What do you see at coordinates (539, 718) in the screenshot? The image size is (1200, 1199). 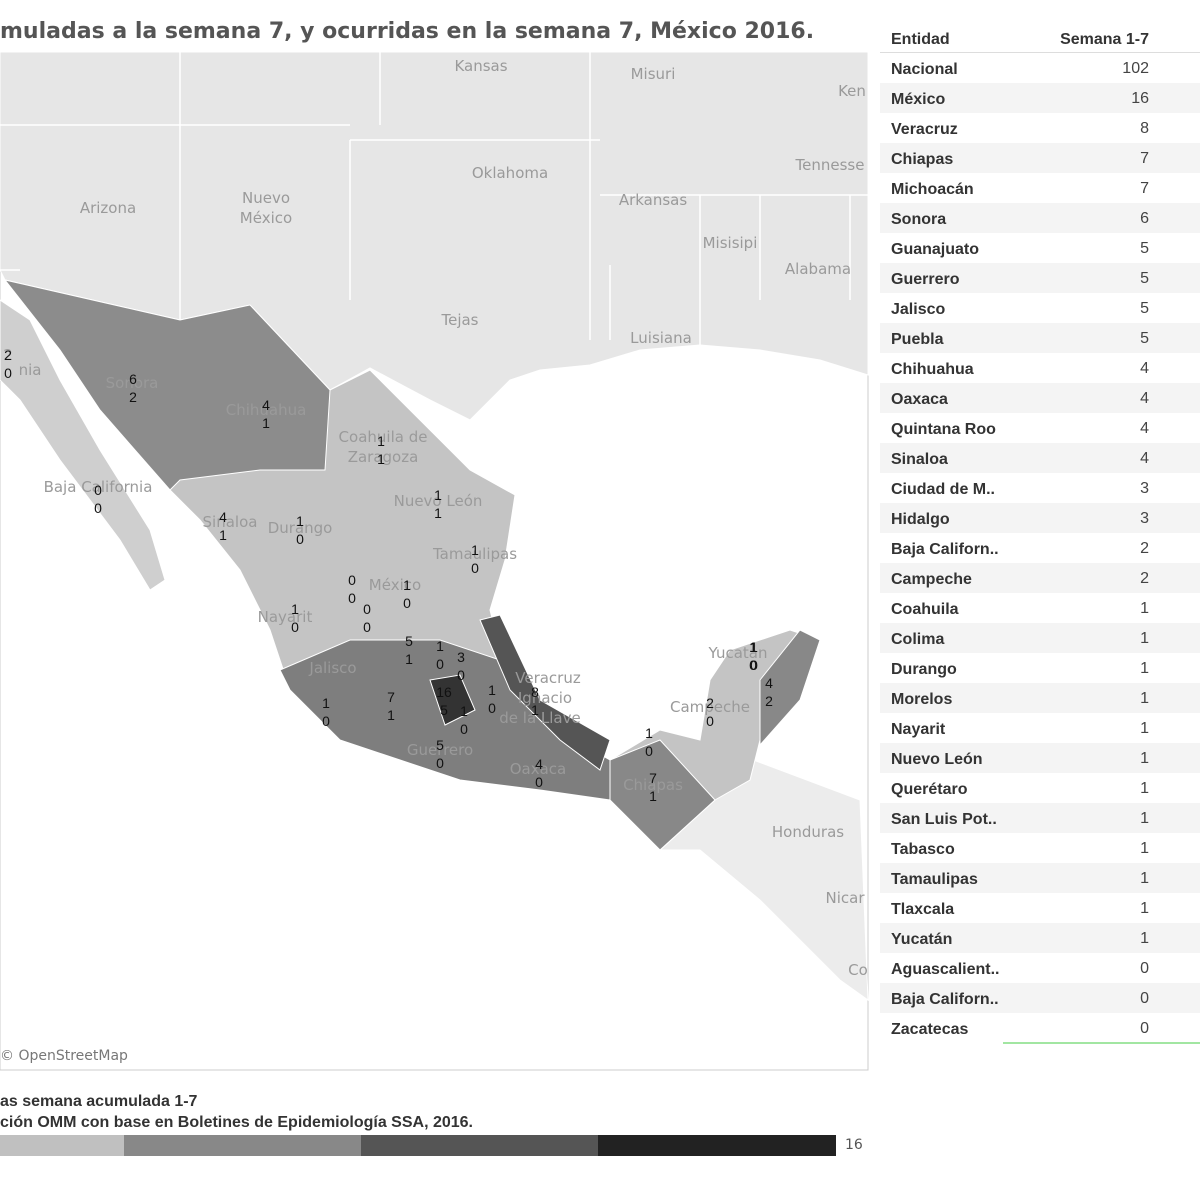 I see `map-label: de la Llave` at bounding box center [539, 718].